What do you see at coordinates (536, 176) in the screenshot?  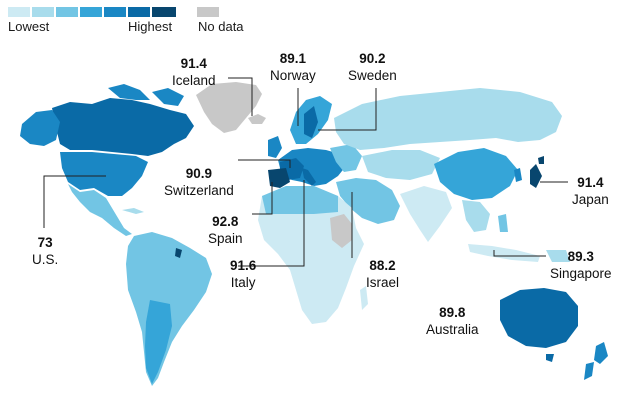 I see `japan-region` at bounding box center [536, 176].